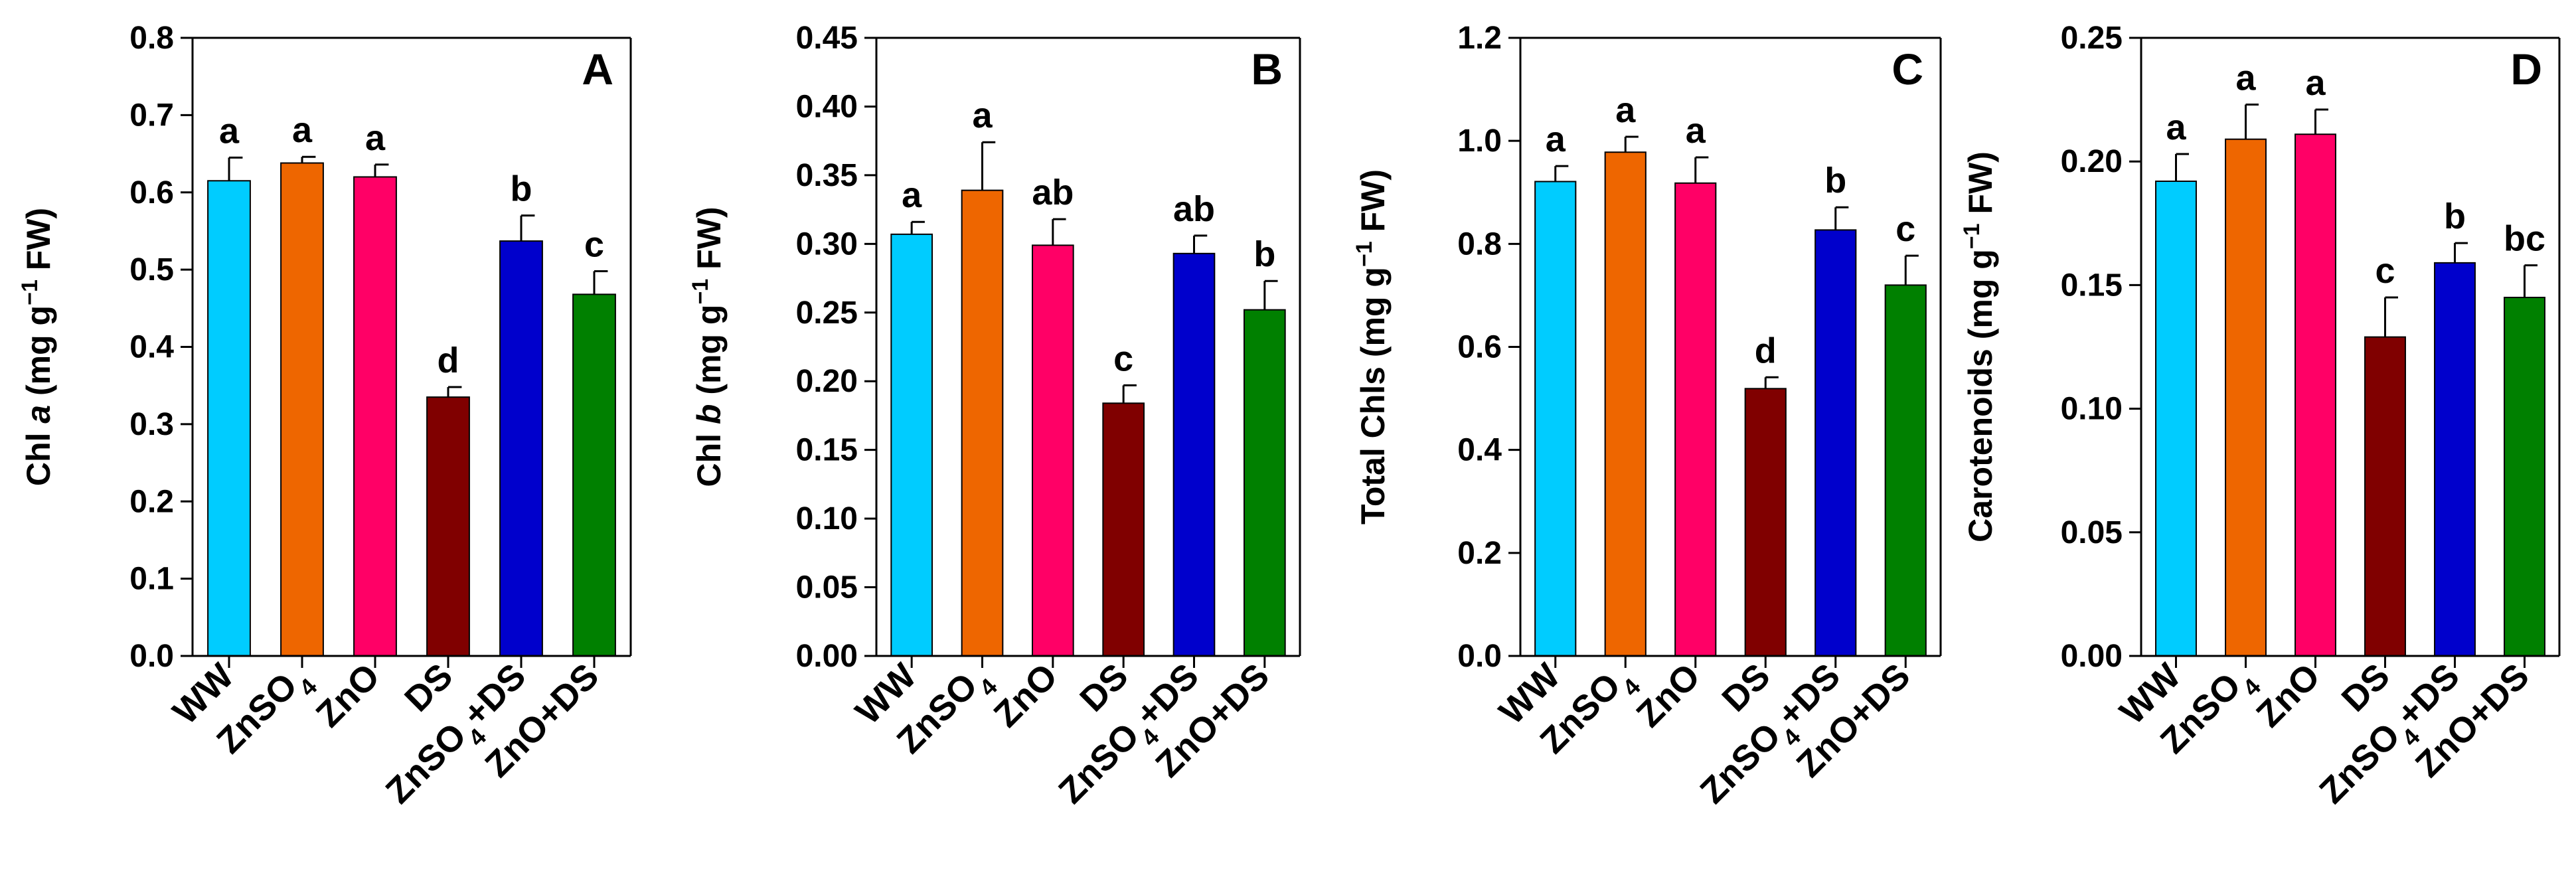 The width and height of the screenshot is (2576, 881). Describe the element at coordinates (827, 244) in the screenshot. I see `y-tick-label: 0.30` at that location.